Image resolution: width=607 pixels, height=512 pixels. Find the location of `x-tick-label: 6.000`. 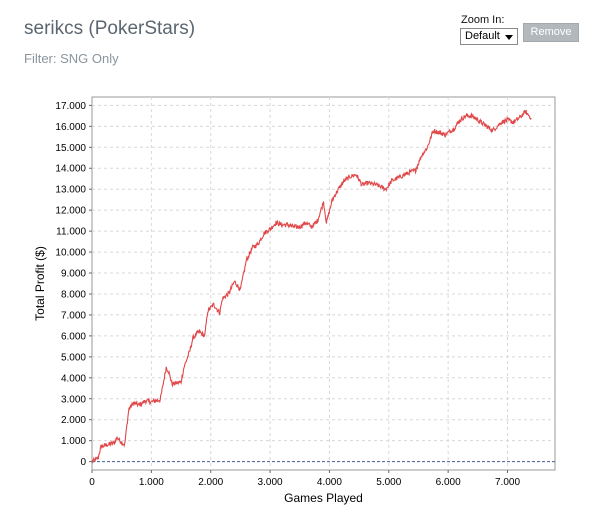

x-tick-label: 6.000 is located at coordinates (448, 482).